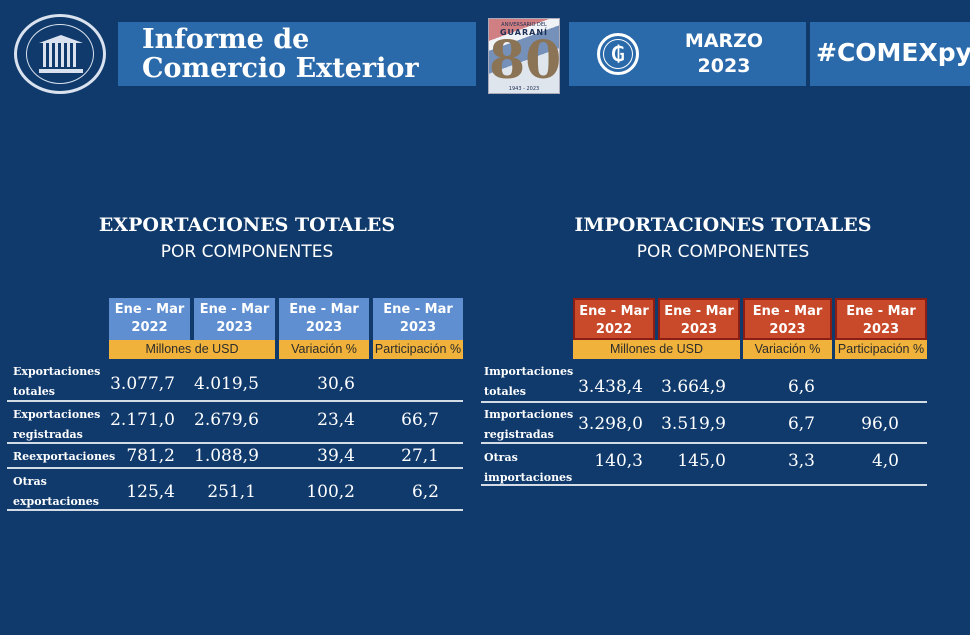 Image resolution: width=970 pixels, height=635 pixels. Describe the element at coordinates (56, 501) in the screenshot. I see `row-label-line2: exportaciones` at that location.